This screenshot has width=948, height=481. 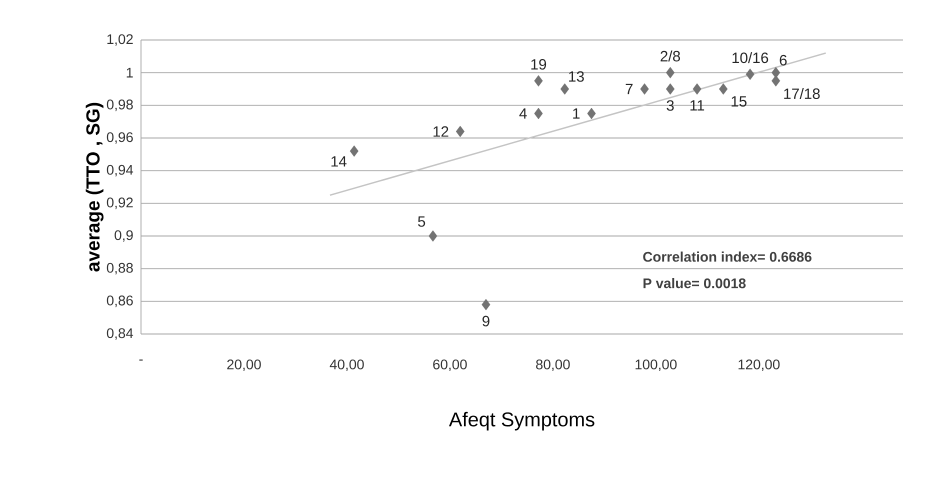 What do you see at coordinates (629, 89) in the screenshot?
I see `annotation: 7` at bounding box center [629, 89].